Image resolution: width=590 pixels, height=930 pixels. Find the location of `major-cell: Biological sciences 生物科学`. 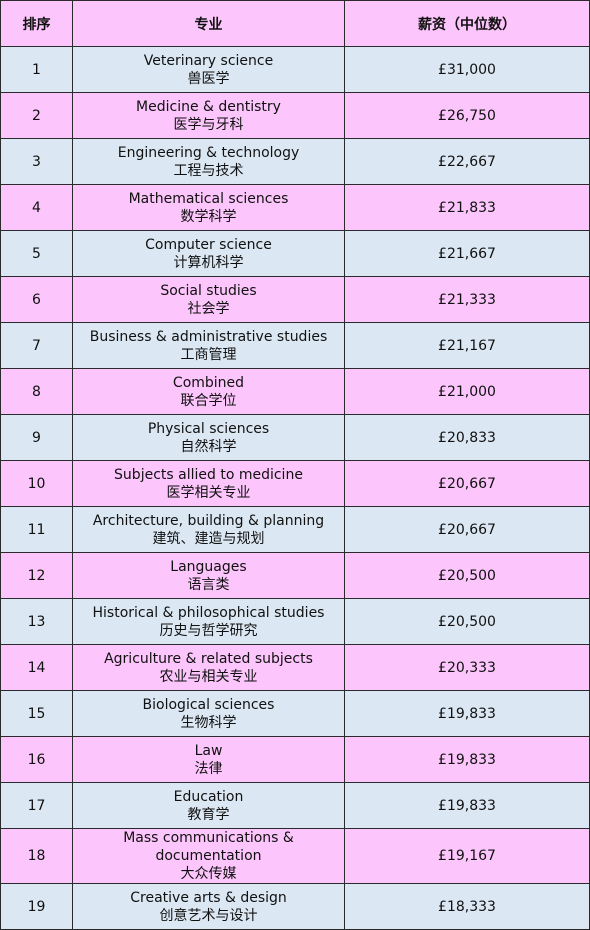

major-cell: Biological sciences 生物科学 is located at coordinates (208, 713).